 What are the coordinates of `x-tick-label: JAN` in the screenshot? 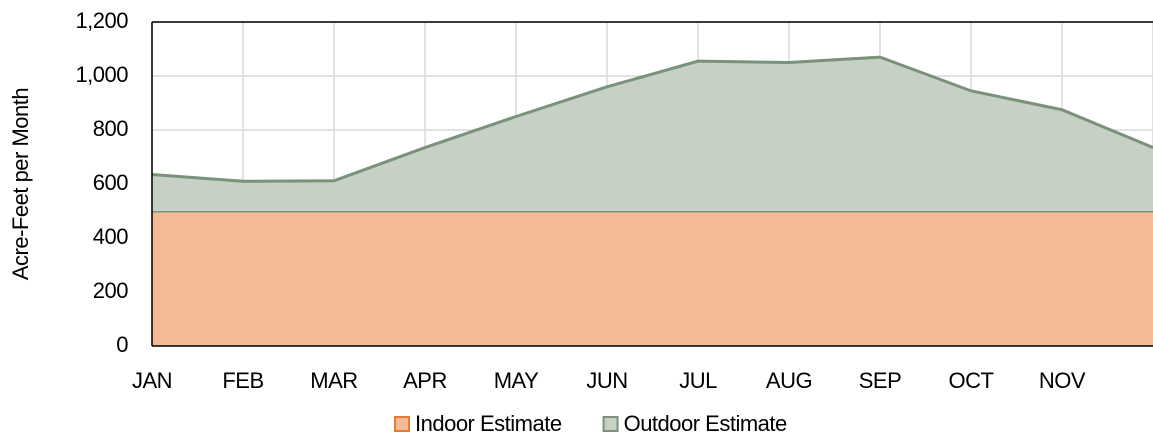 It's located at (152, 380).